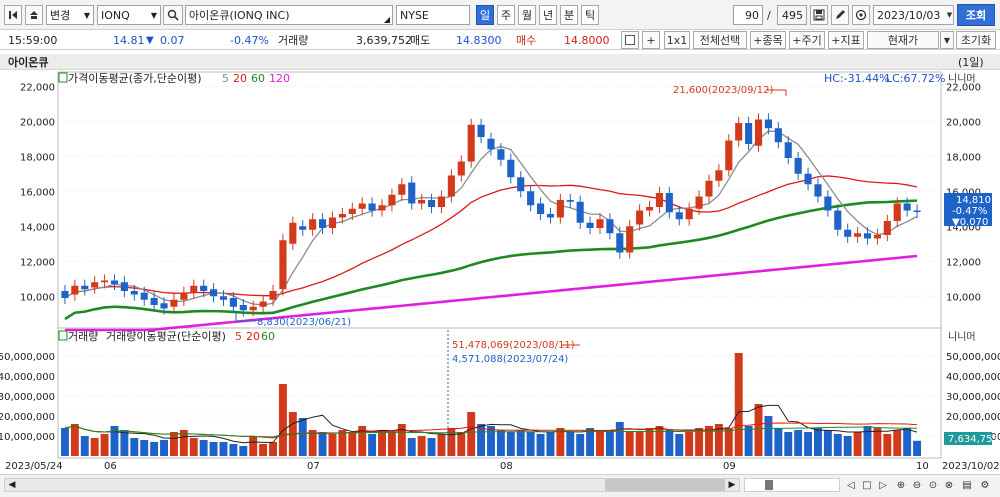  I want to click on price-axis-tag: 니니머, so click(962, 79).